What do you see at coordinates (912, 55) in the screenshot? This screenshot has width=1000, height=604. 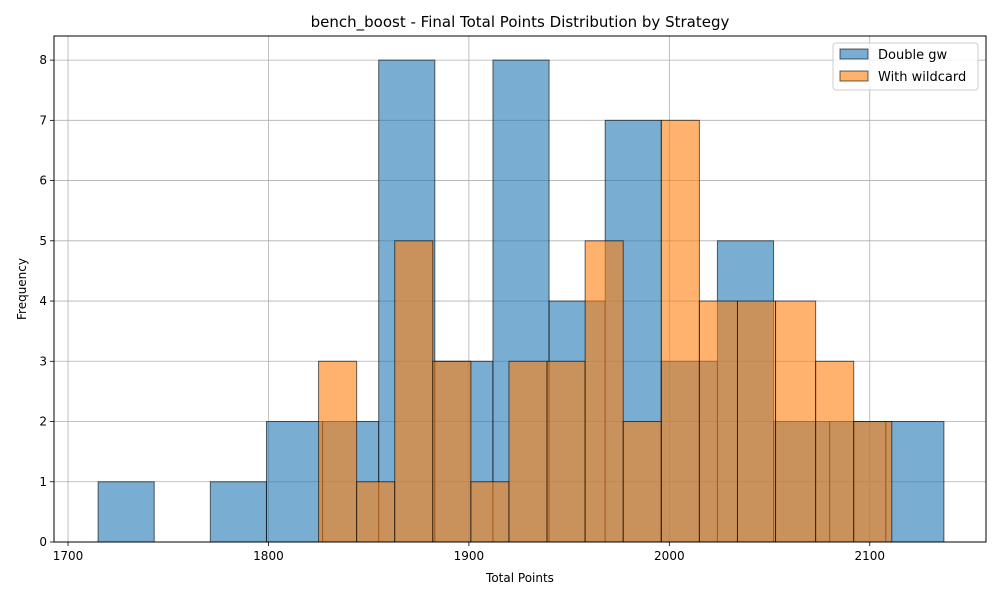 I see `legend-label-double-gw: Double gw` at bounding box center [912, 55].